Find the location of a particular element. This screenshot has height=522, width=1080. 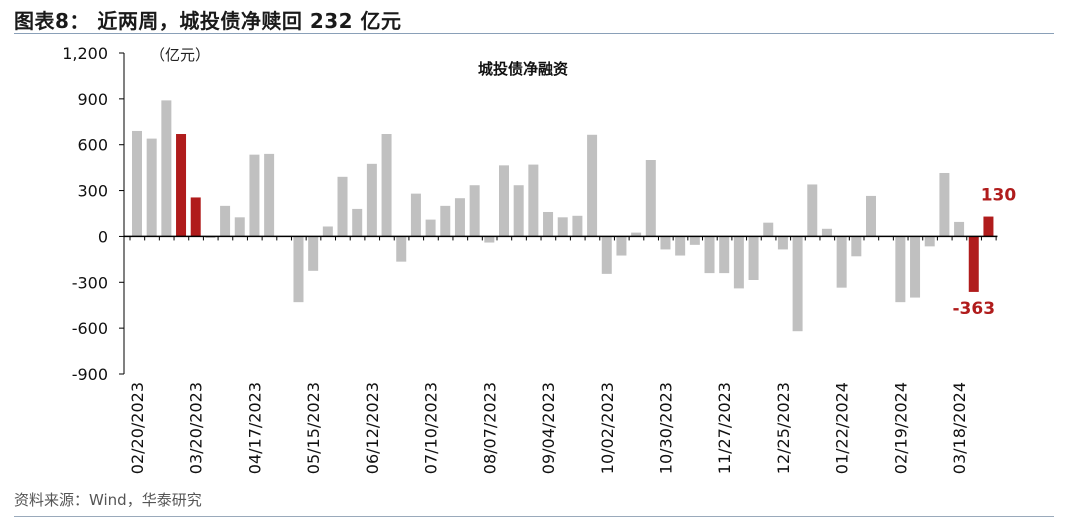

chart-title: 城投债净融资 is located at coordinates (523, 69).